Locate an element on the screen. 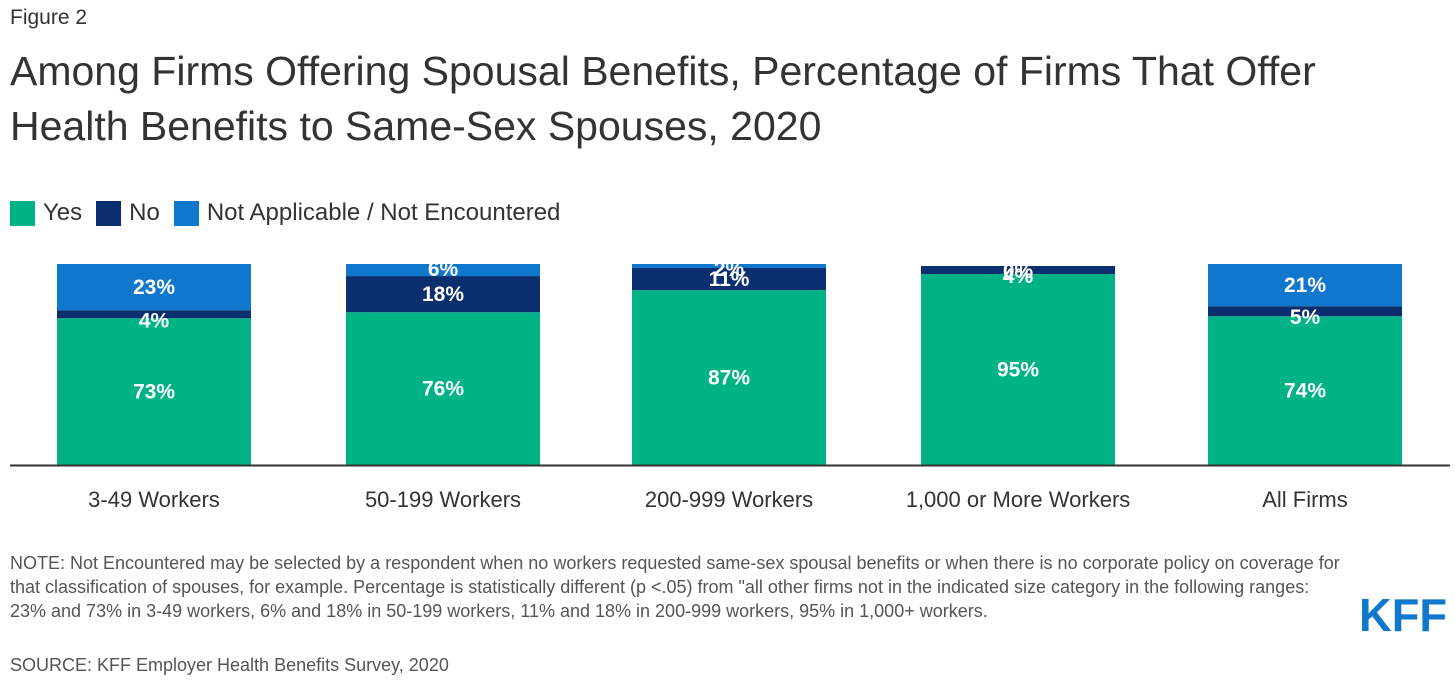 The image size is (1455, 688). legend: Yes No Not Applicable / Not Encountered is located at coordinates (292, 213).